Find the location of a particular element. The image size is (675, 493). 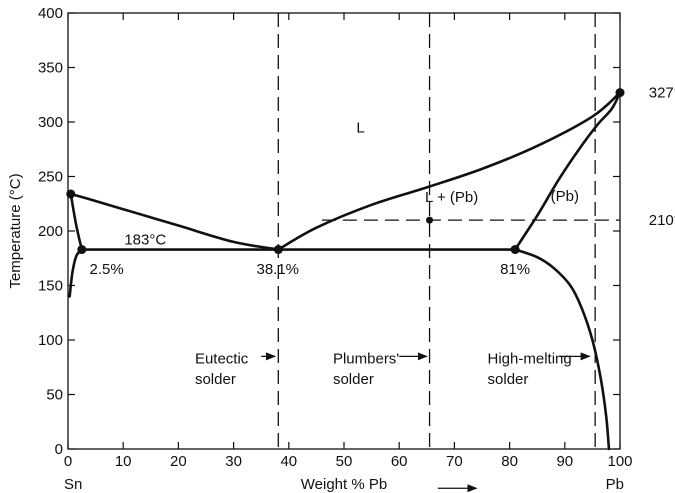

x-tick-label: 60 is located at coordinates (399, 461).